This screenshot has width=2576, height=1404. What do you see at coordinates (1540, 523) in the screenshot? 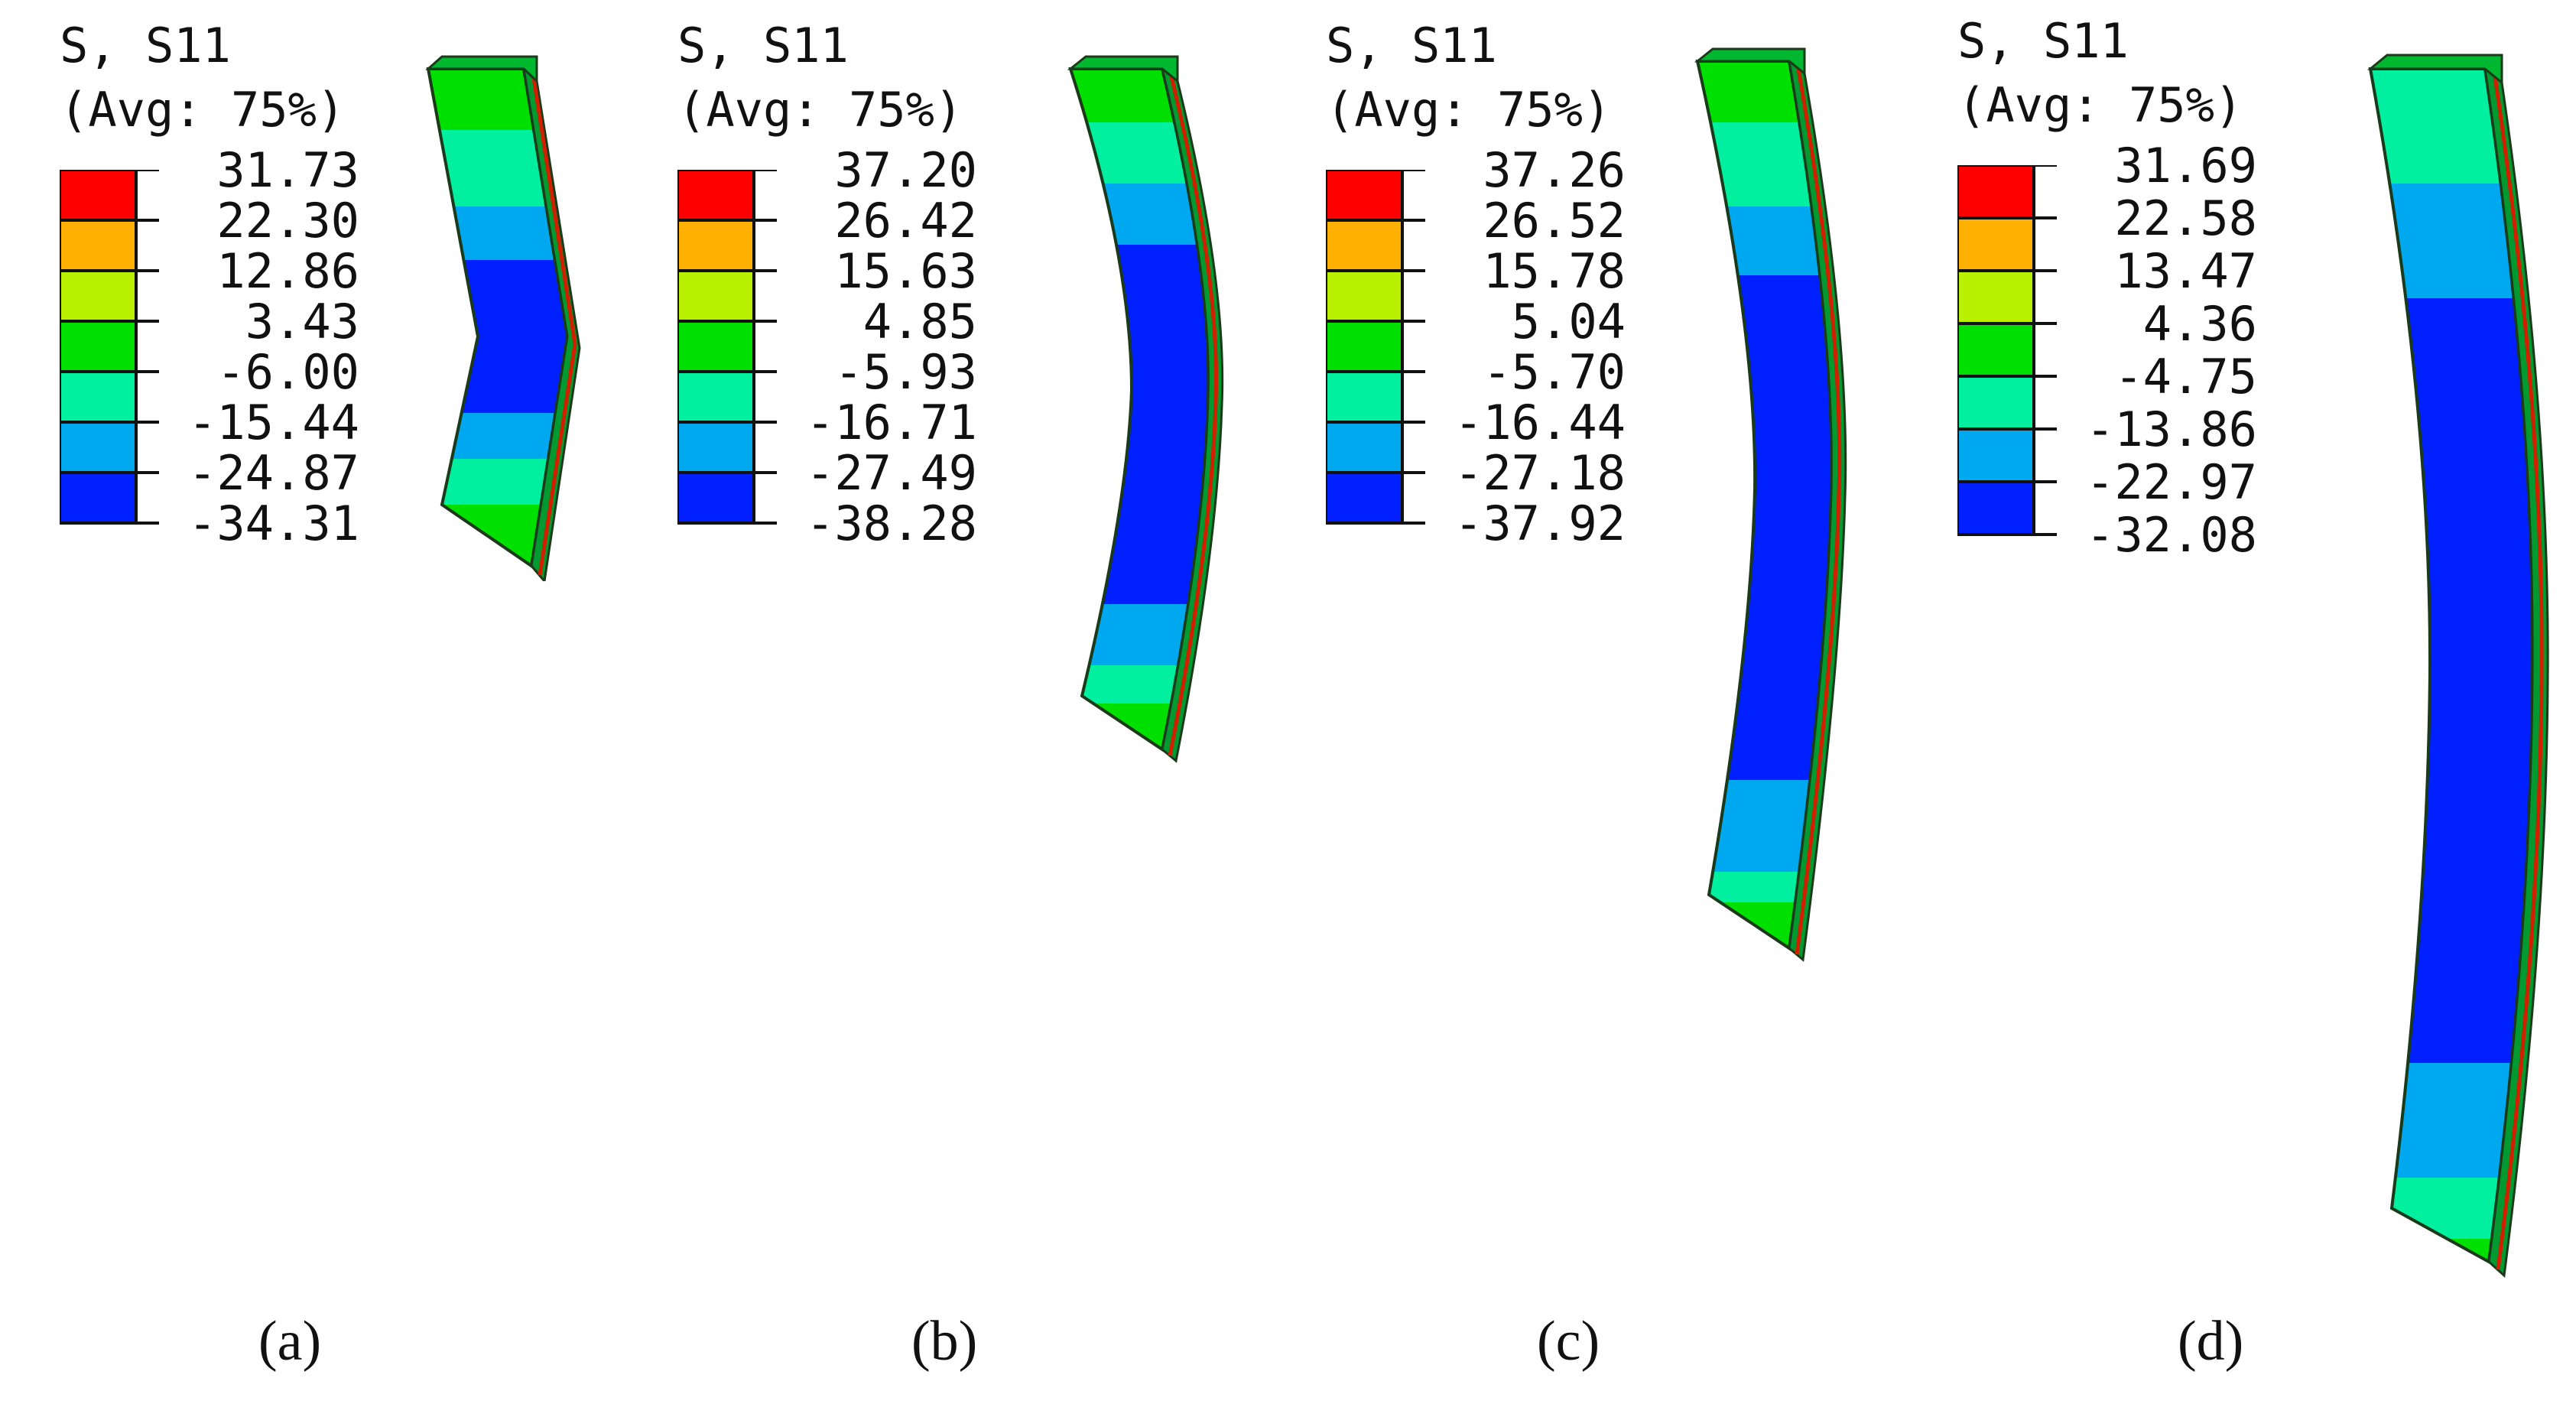
I see `legend-value: -37.92` at bounding box center [1540, 523].